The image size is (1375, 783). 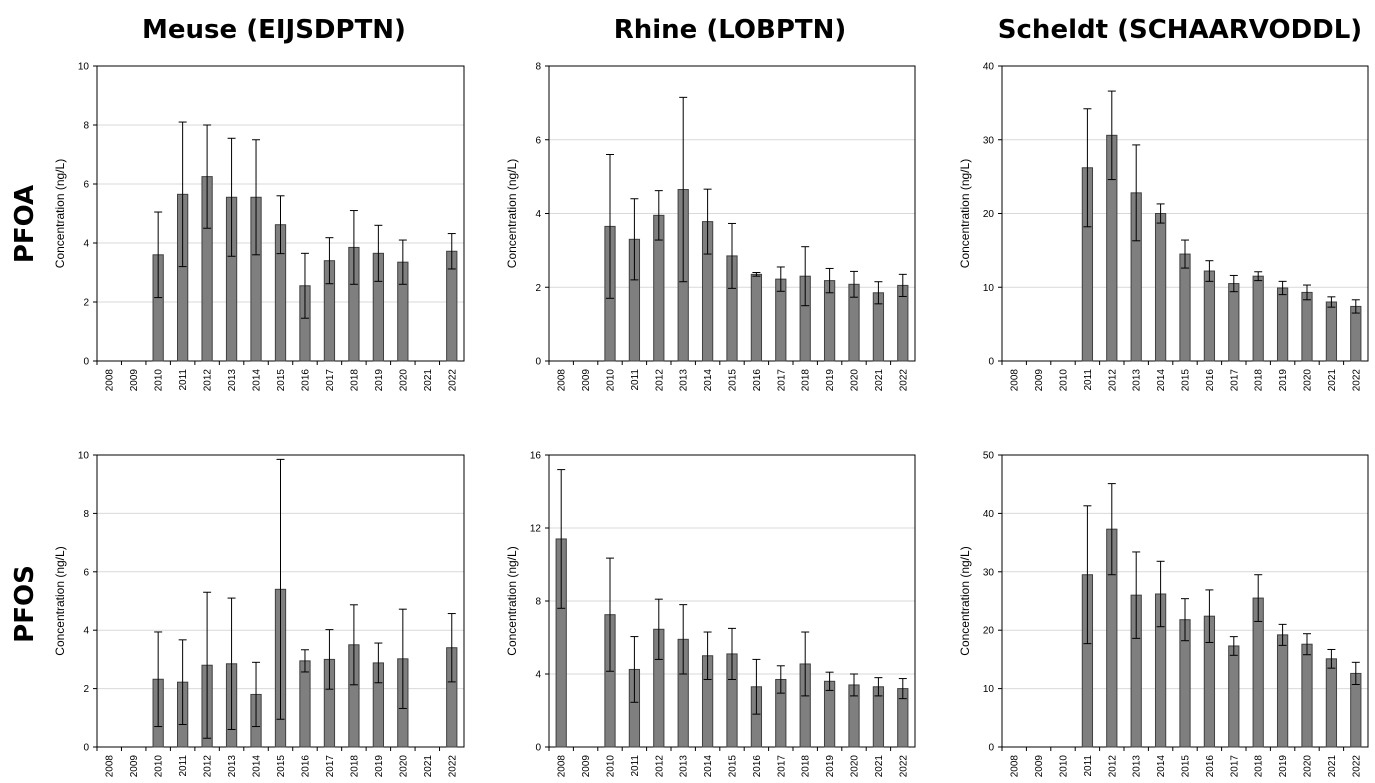 I want to click on scheldt-pfos-xtick-label: 2018, so click(x=1259, y=766).